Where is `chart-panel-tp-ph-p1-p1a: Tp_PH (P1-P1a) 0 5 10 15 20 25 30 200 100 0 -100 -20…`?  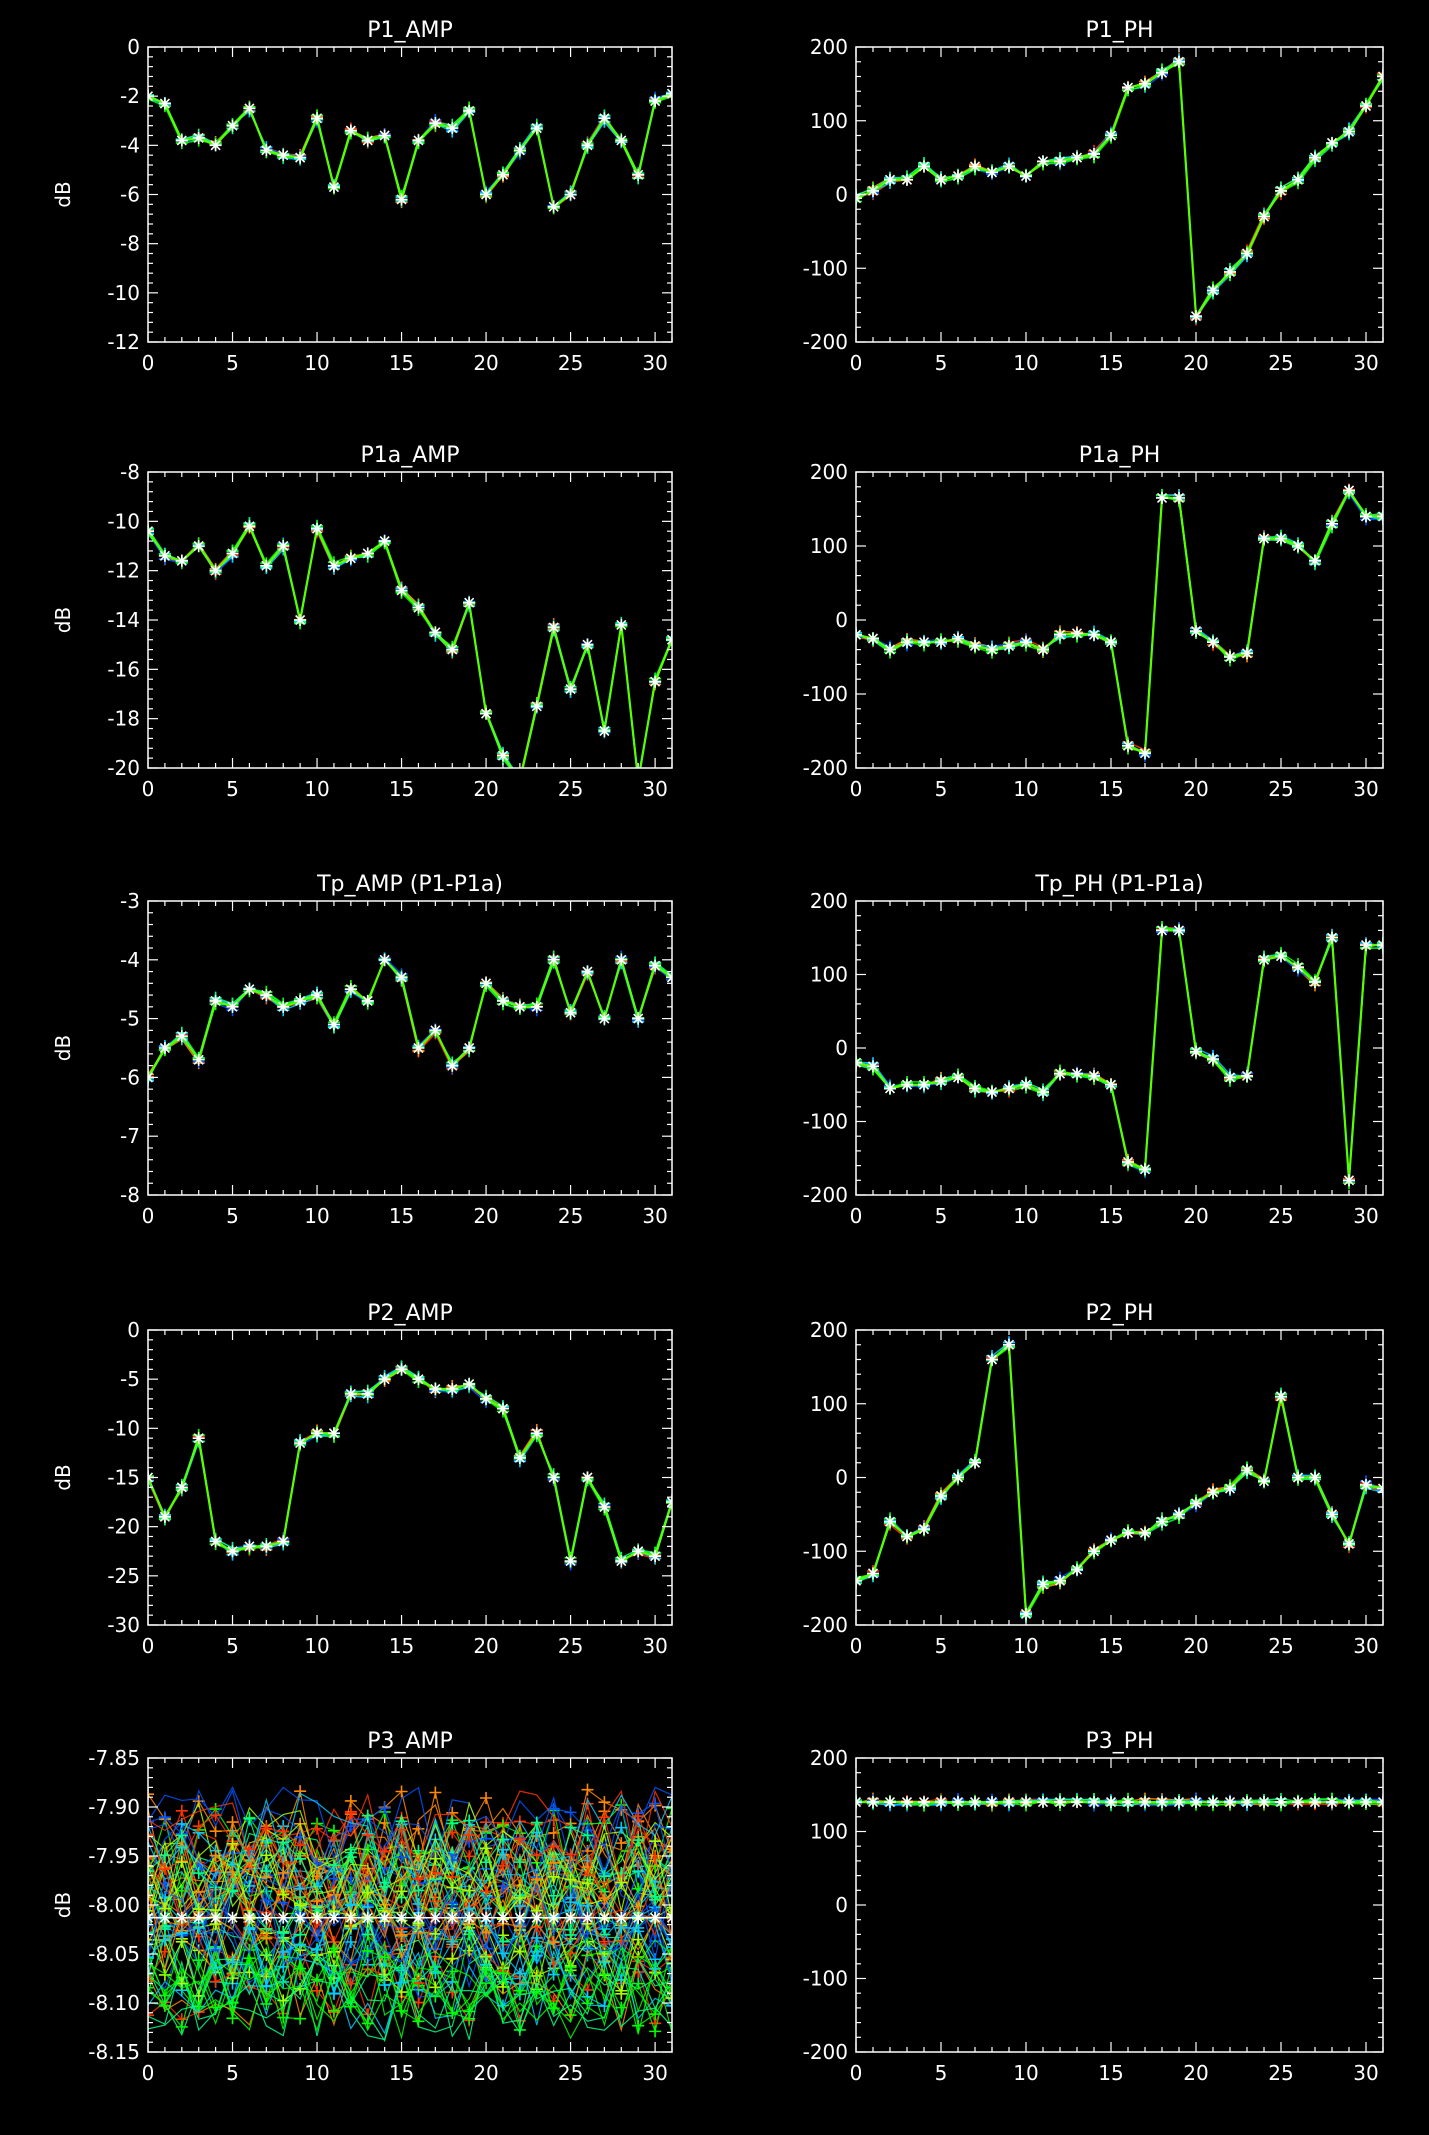 chart-panel-tp-ph-p1-p1a: Tp_PH (P1-P1a) 0 5 10 15 20 25 30 200 100 0 -100 -20… is located at coordinates (1093, 1050).